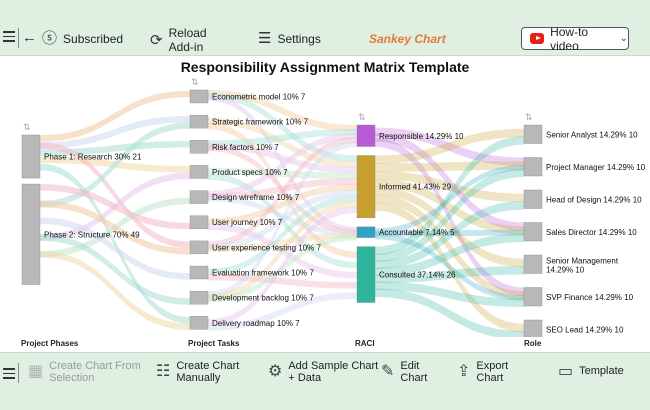  What do you see at coordinates (421, 136) in the screenshot?
I see `node-label: Responsible 14.29% 10` at bounding box center [421, 136].